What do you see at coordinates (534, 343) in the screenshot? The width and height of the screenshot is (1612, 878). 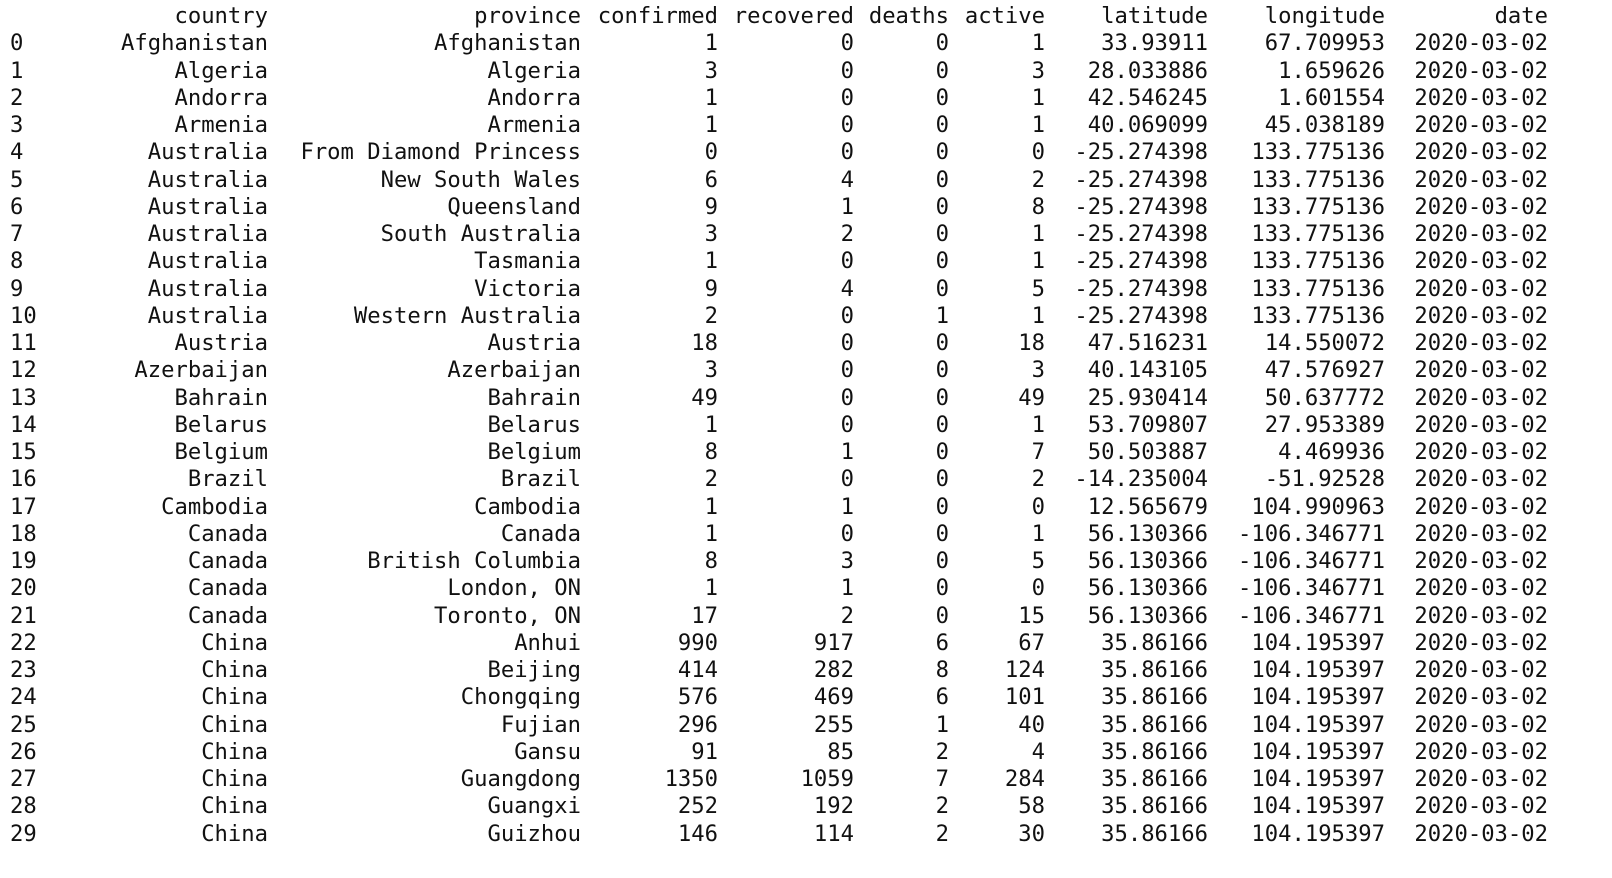 I see `cell-province: Austria` at bounding box center [534, 343].